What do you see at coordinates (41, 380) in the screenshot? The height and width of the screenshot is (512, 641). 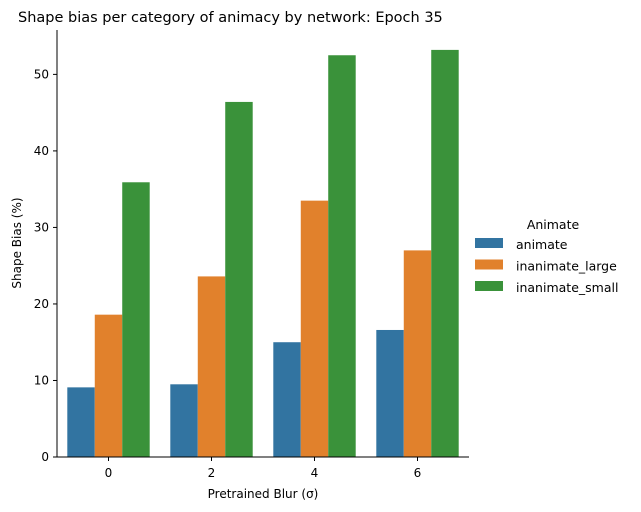 I see `y-tick-label: 10` at bounding box center [41, 380].